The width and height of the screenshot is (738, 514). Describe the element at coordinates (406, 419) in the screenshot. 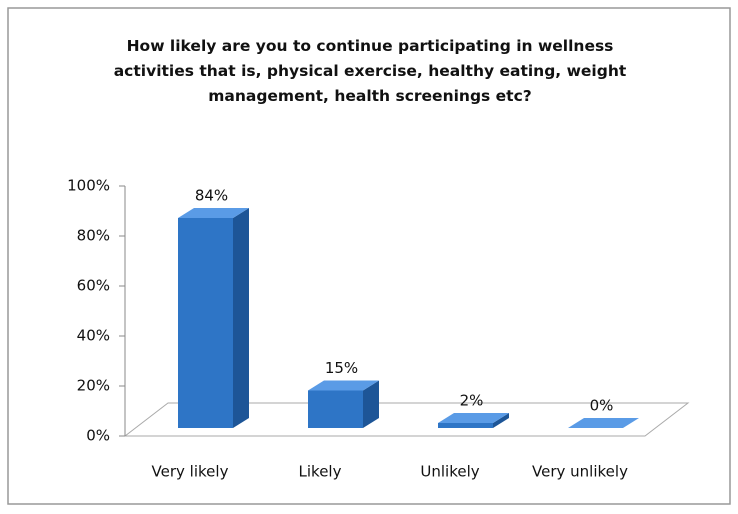

I see `floor` at that location.